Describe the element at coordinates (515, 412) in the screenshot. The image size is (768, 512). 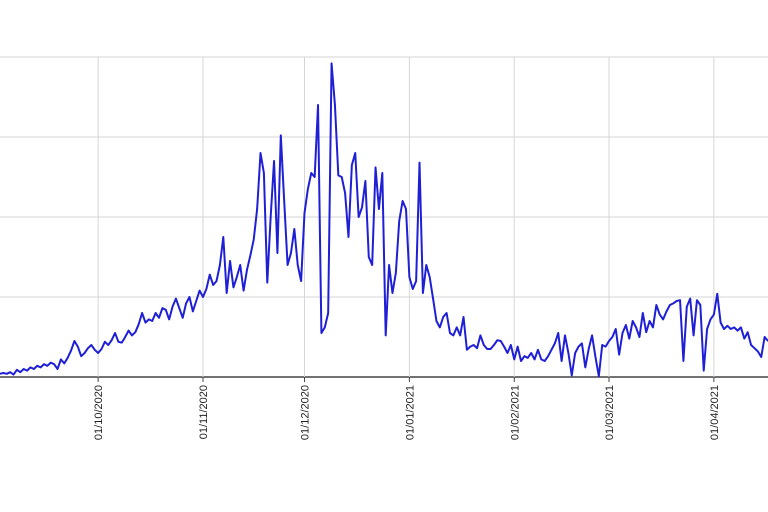
I see `x-tick-label: 01/02/2021` at that location.